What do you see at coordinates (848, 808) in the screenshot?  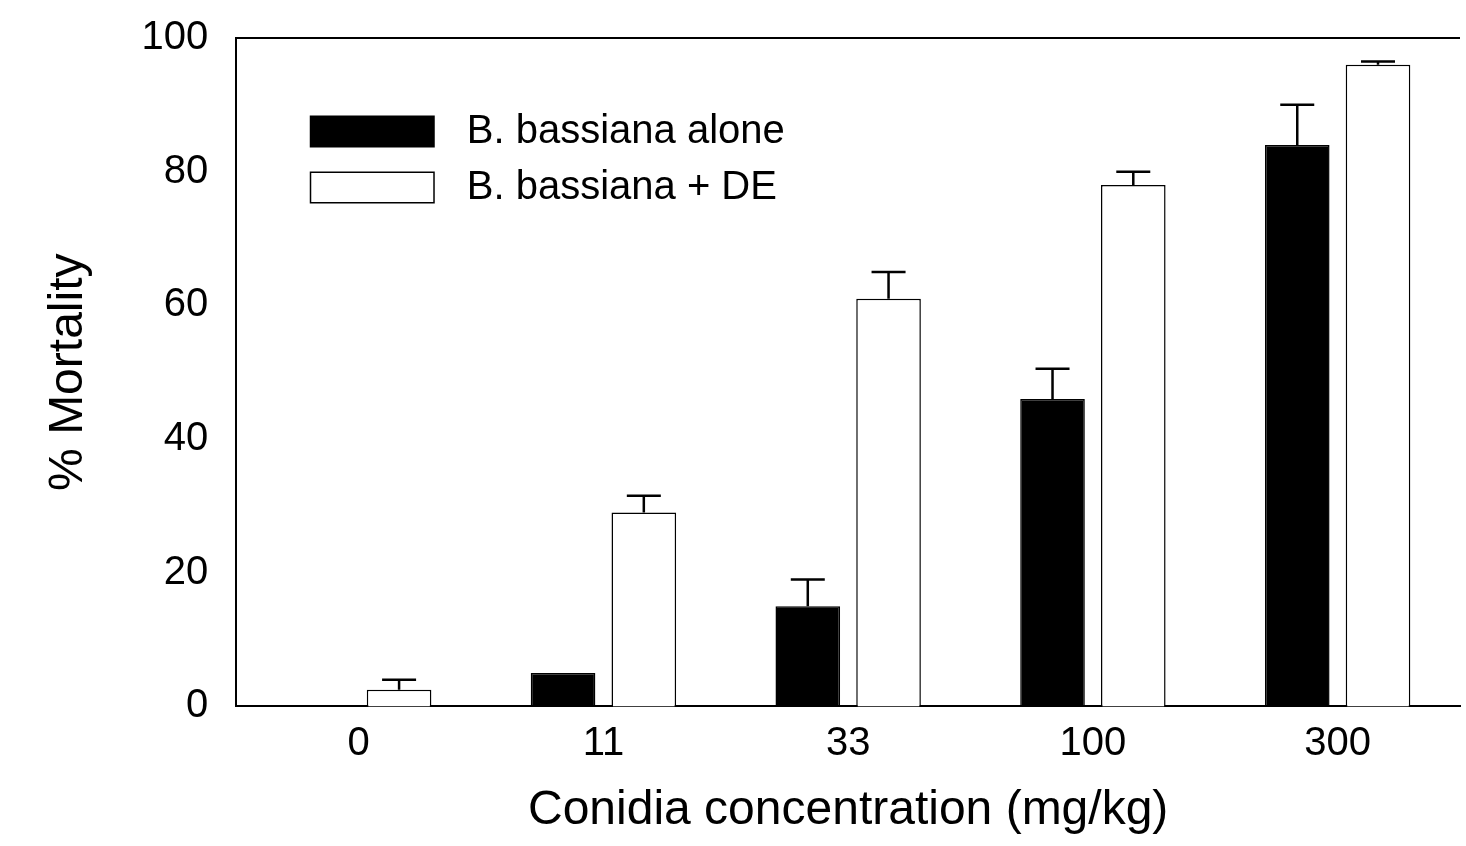 I see `x-axis-title: Conidia concentration (mg/kg)` at bounding box center [848, 808].